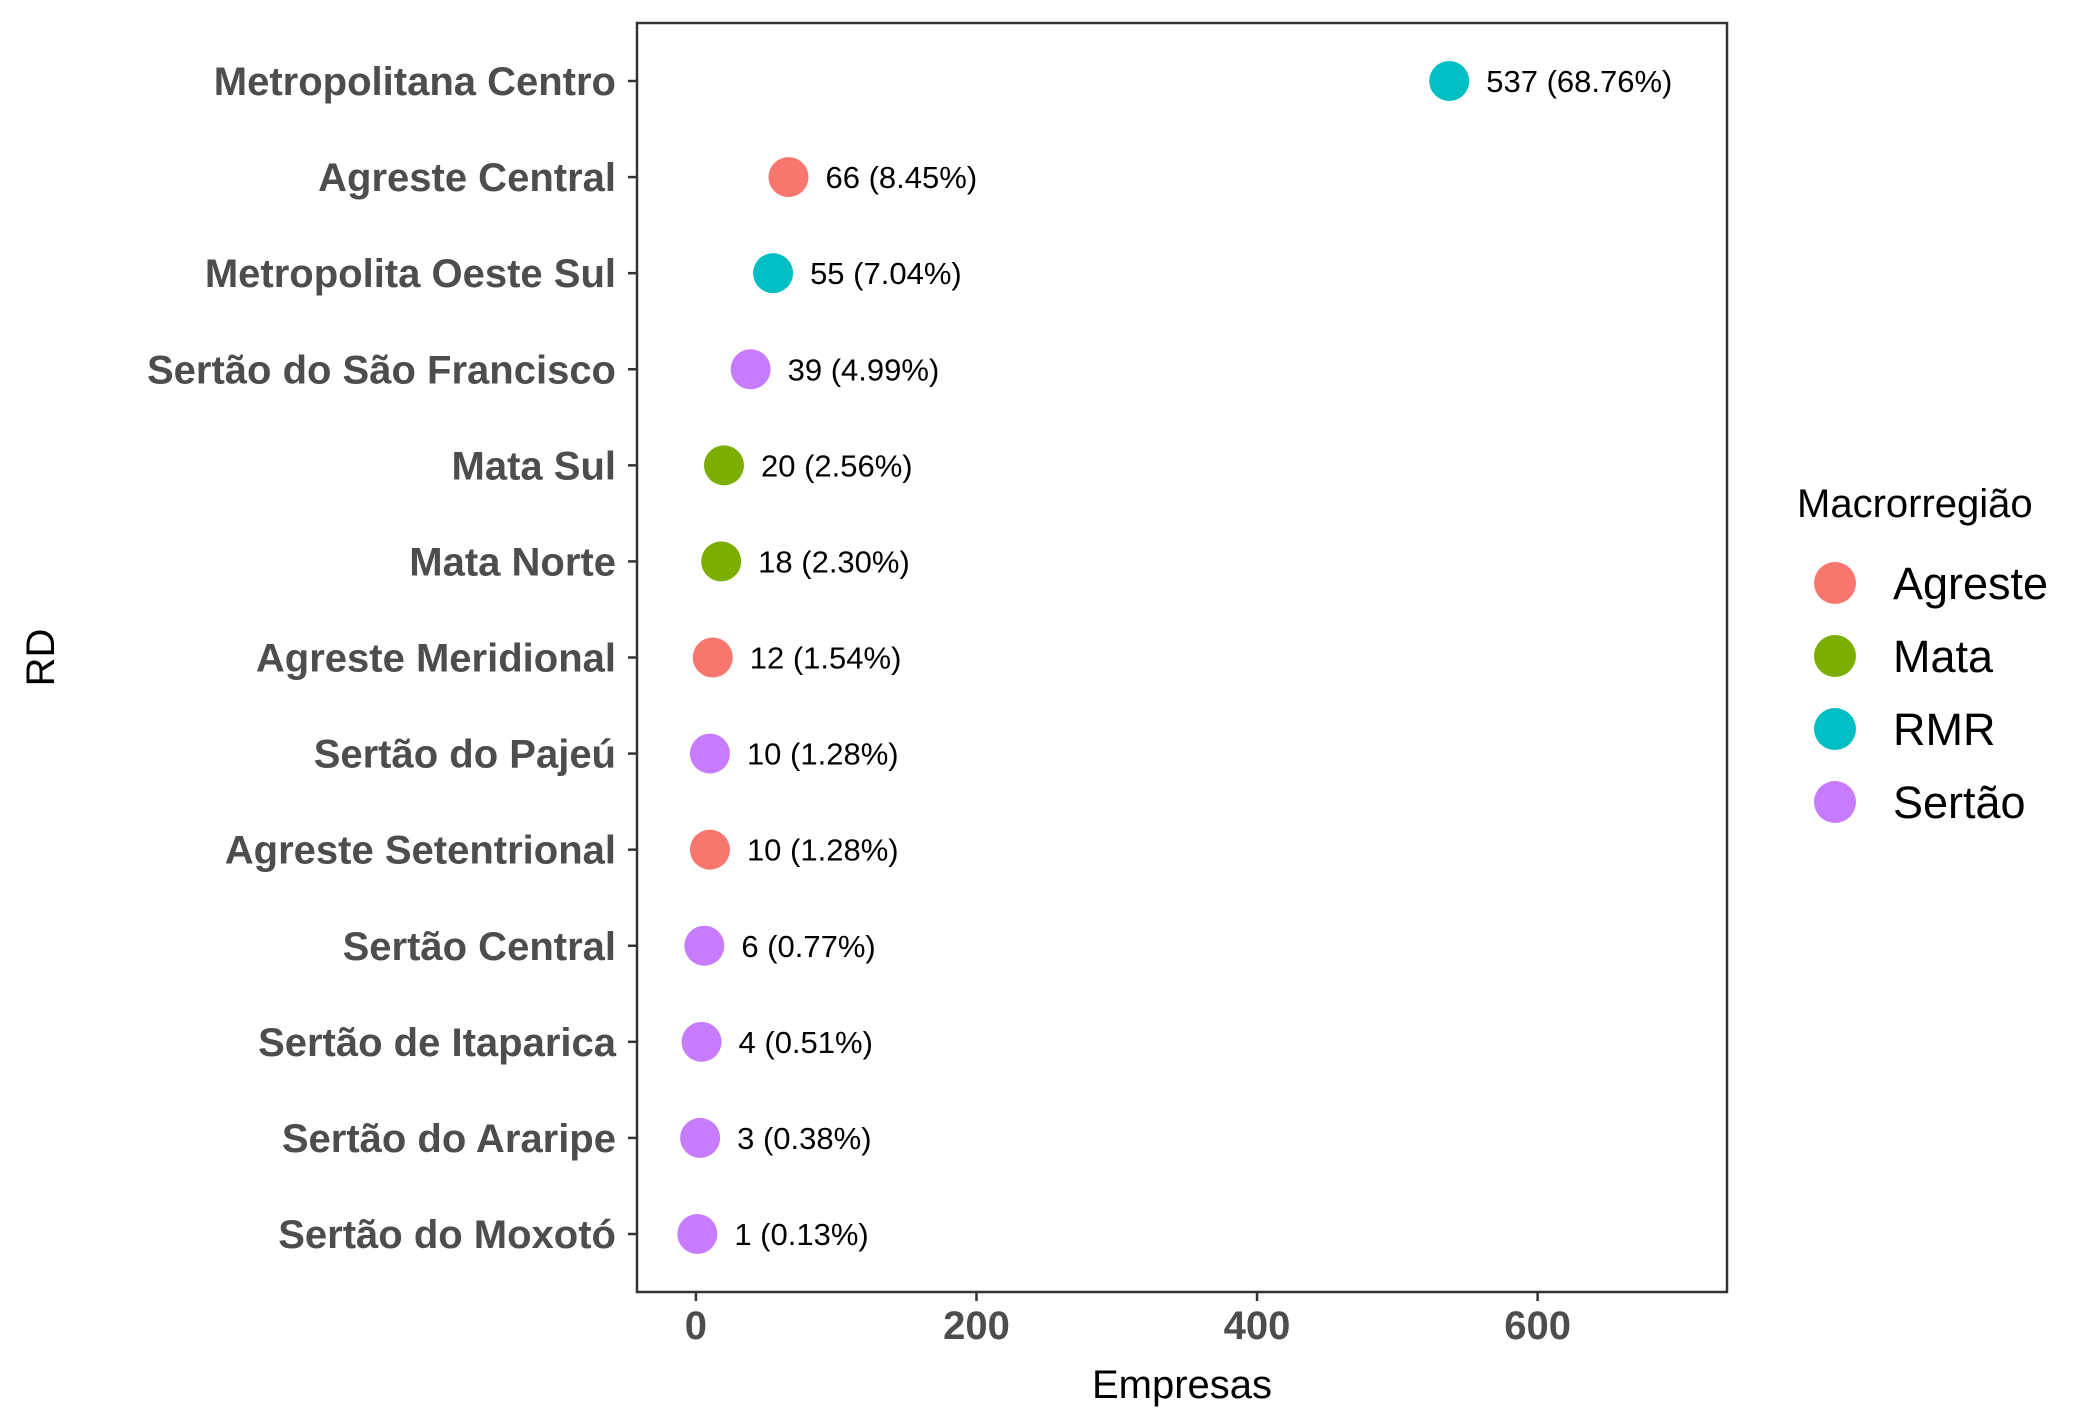 This screenshot has width=2100, height=1420. Describe the element at coordinates (447, 1235) in the screenshot. I see `y-tick-label: Sertão do Moxotó` at that location.